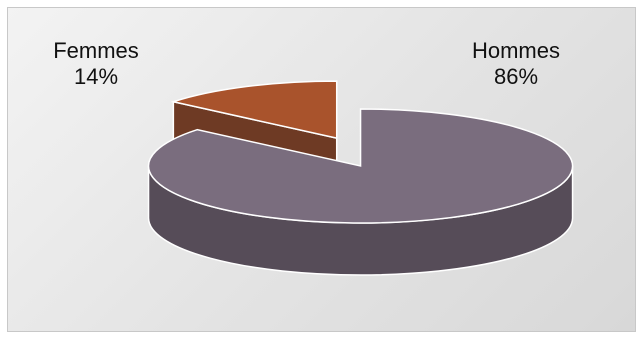 This screenshot has height=338, width=643. Describe the element at coordinates (96, 50) in the screenshot. I see `data-label-femmes-name: Femmes` at that location.